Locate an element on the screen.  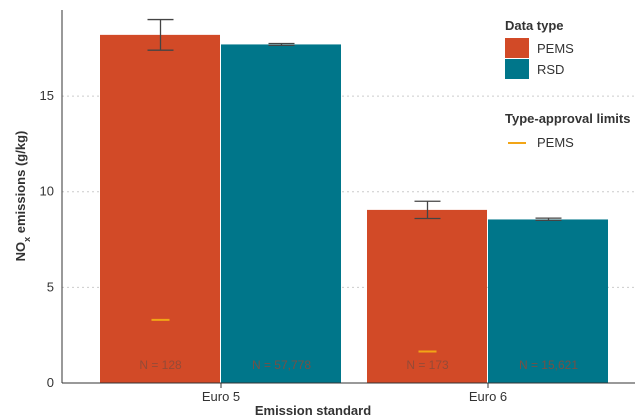
legend-title-type-approval: Type-approval limits is located at coordinates (567, 118).